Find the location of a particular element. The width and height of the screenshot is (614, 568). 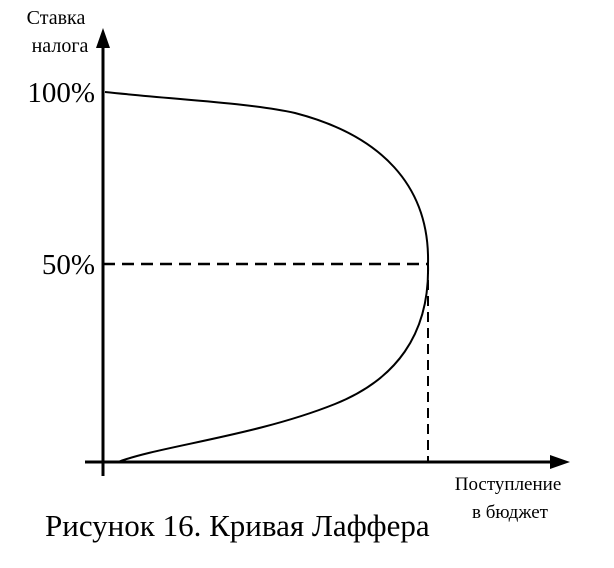

caption: Рисунок 16. Кривая Лаффера is located at coordinates (237, 525).